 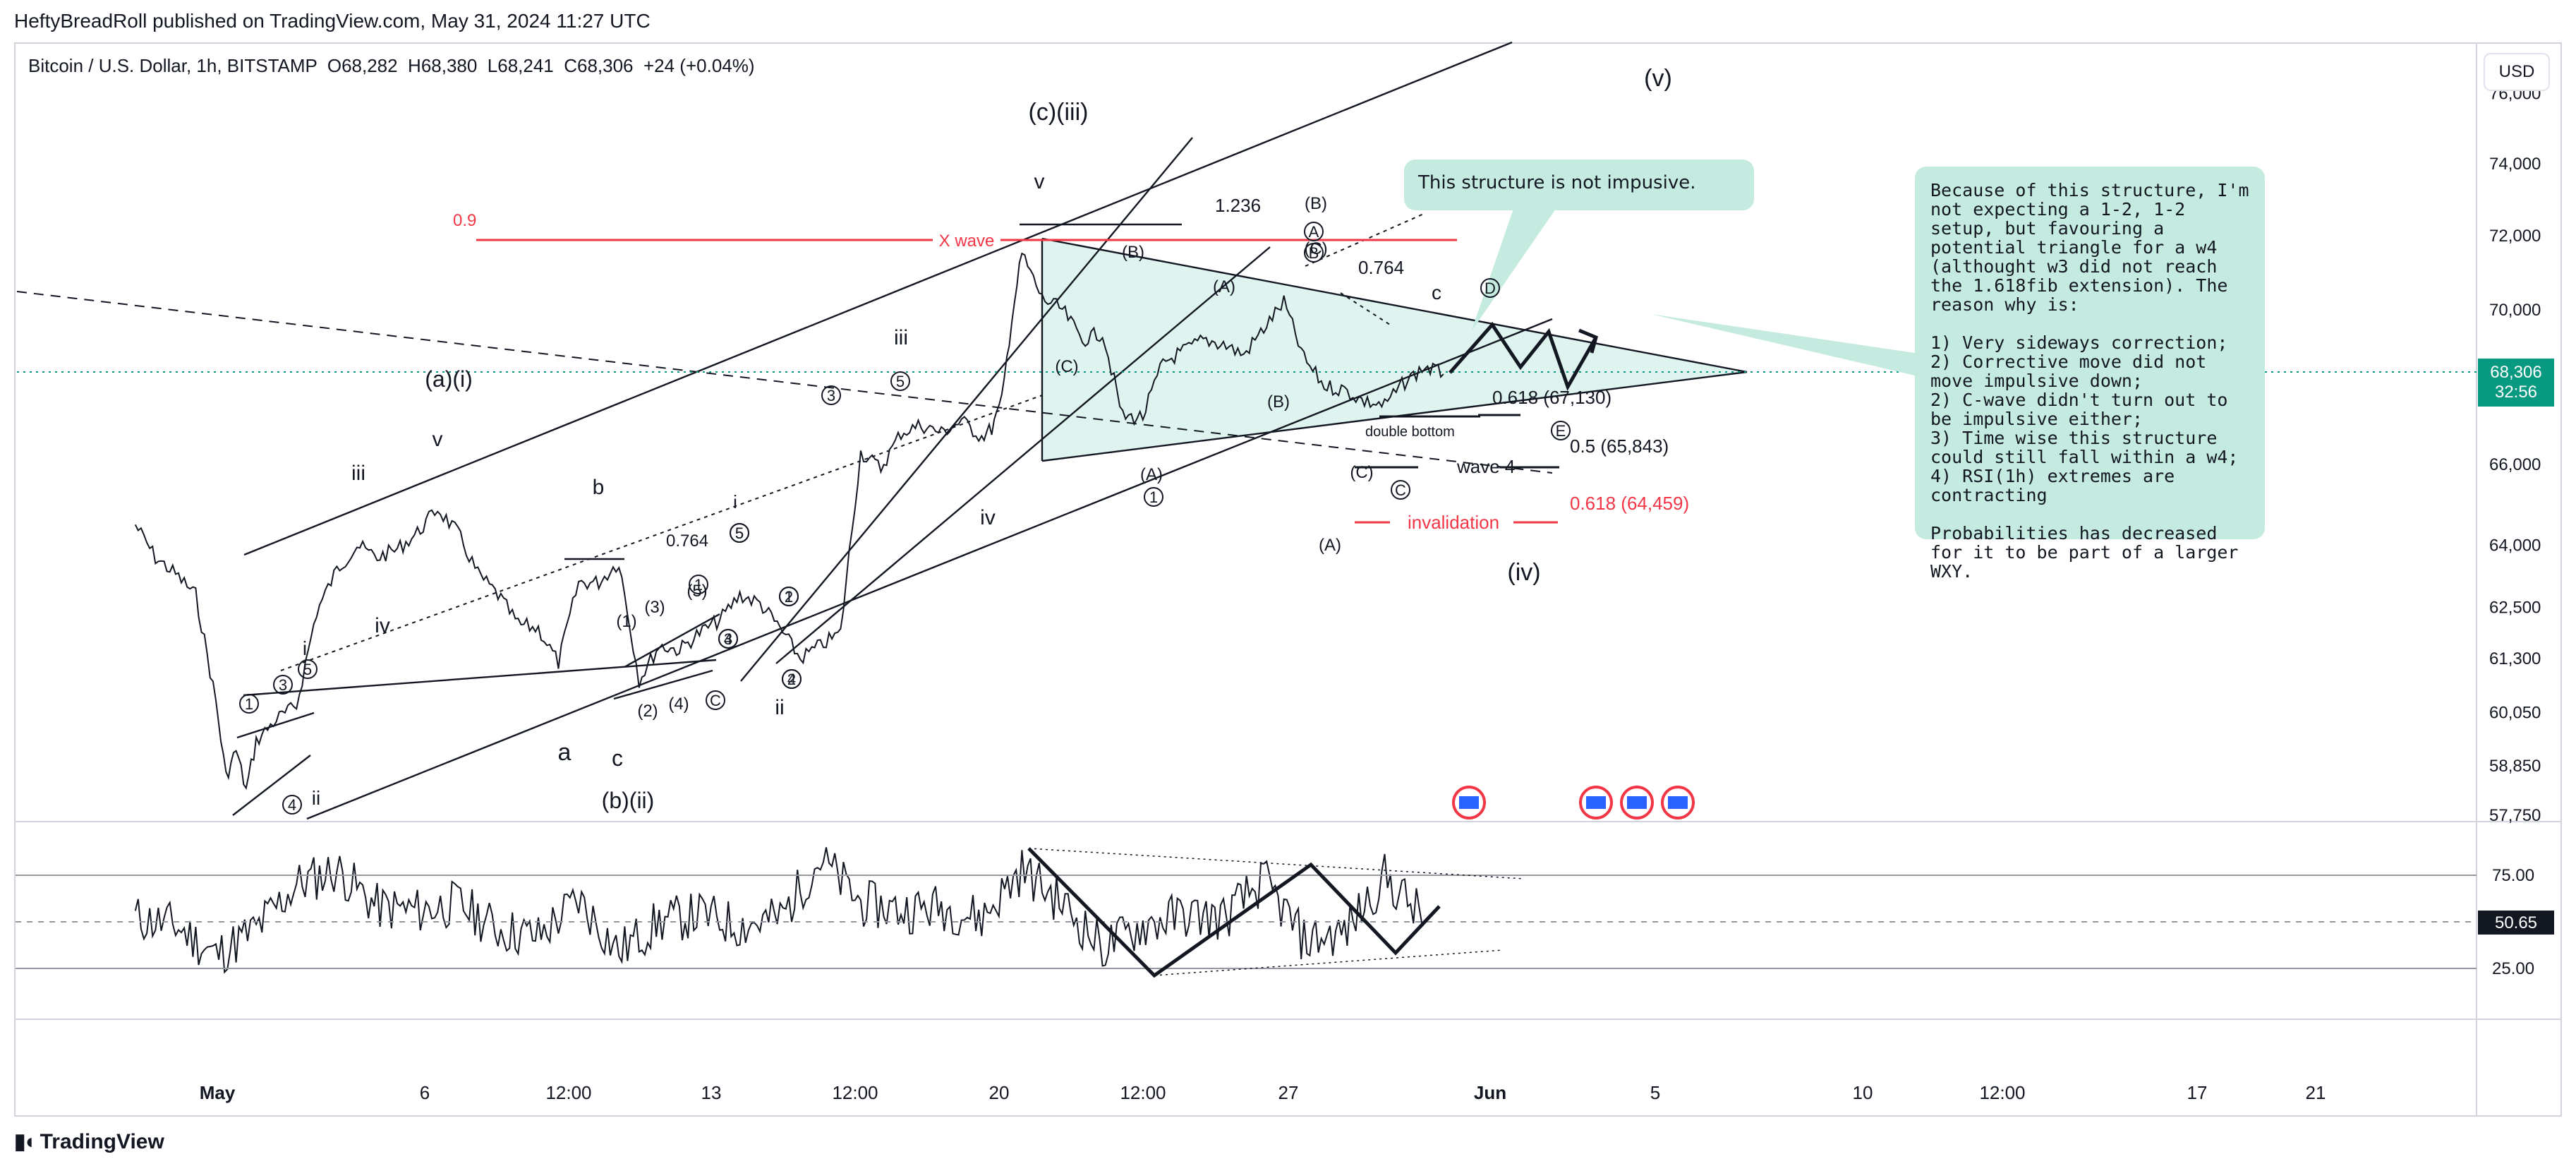 I want to click on price-tick-label: 60,050, so click(x=2515, y=713).